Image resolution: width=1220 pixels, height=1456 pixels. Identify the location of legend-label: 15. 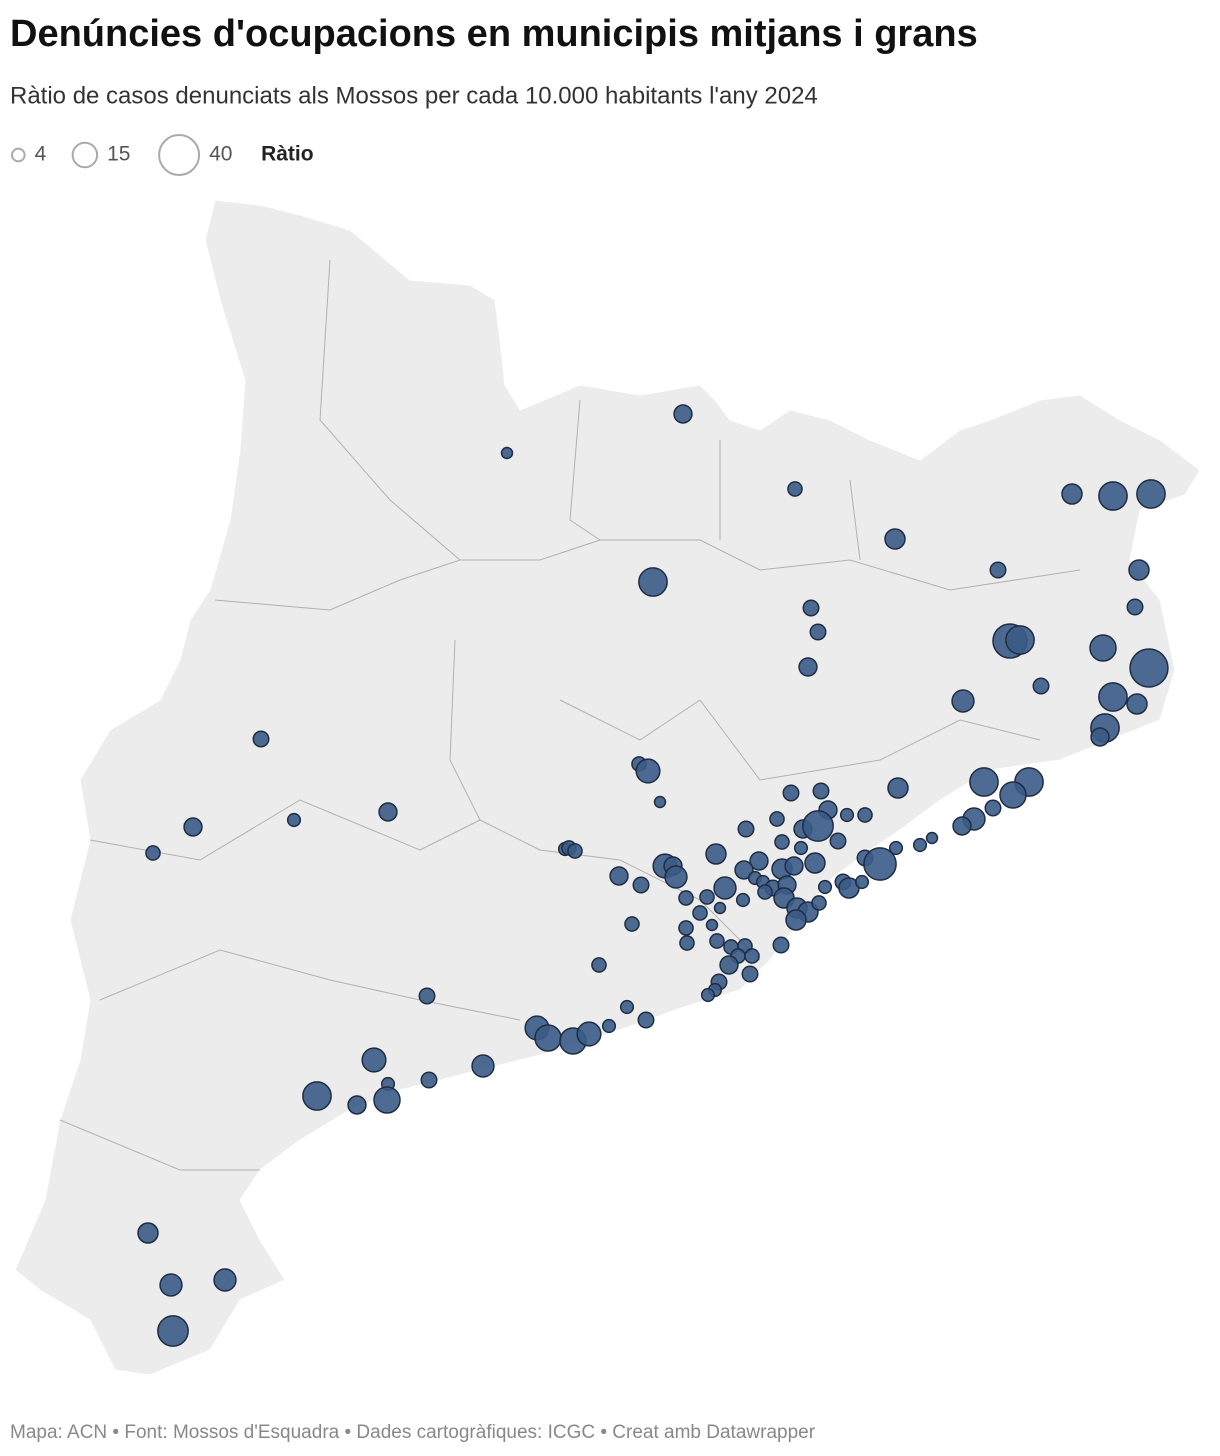
(118, 154).